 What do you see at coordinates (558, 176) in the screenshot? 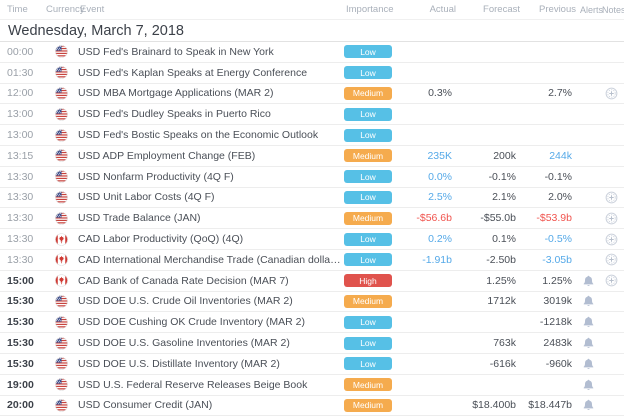
I see `previous-value: -0.1%` at bounding box center [558, 176].